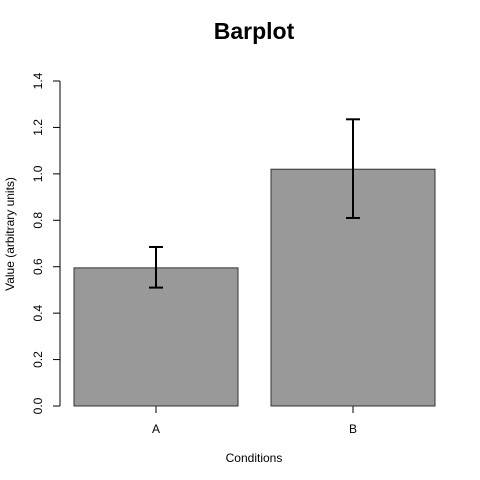 Image resolution: width=480 pixels, height=480 pixels. I want to click on y-tick-label: 1.0, so click(38, 173).